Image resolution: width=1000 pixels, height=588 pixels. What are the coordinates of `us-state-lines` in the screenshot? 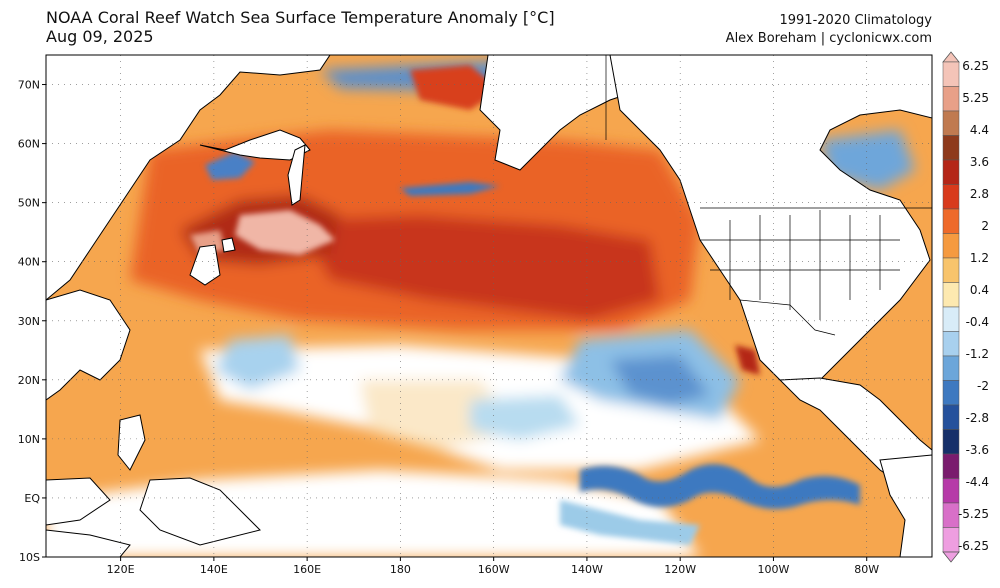 It's located at (805, 265).